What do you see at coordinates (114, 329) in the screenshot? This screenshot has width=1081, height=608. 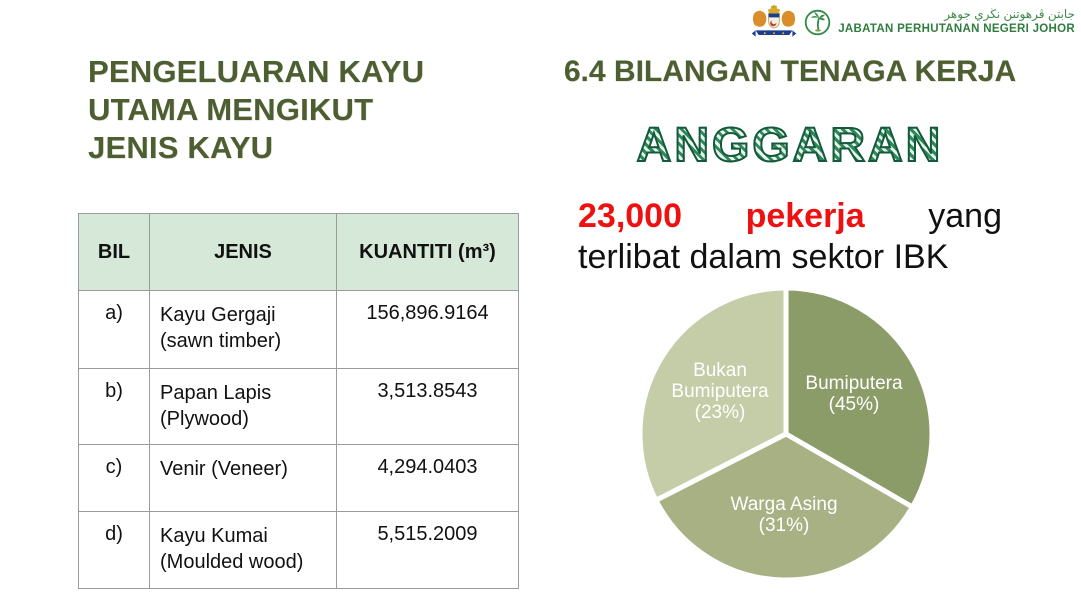 I see `table-cell-bil: a)` at bounding box center [114, 329].